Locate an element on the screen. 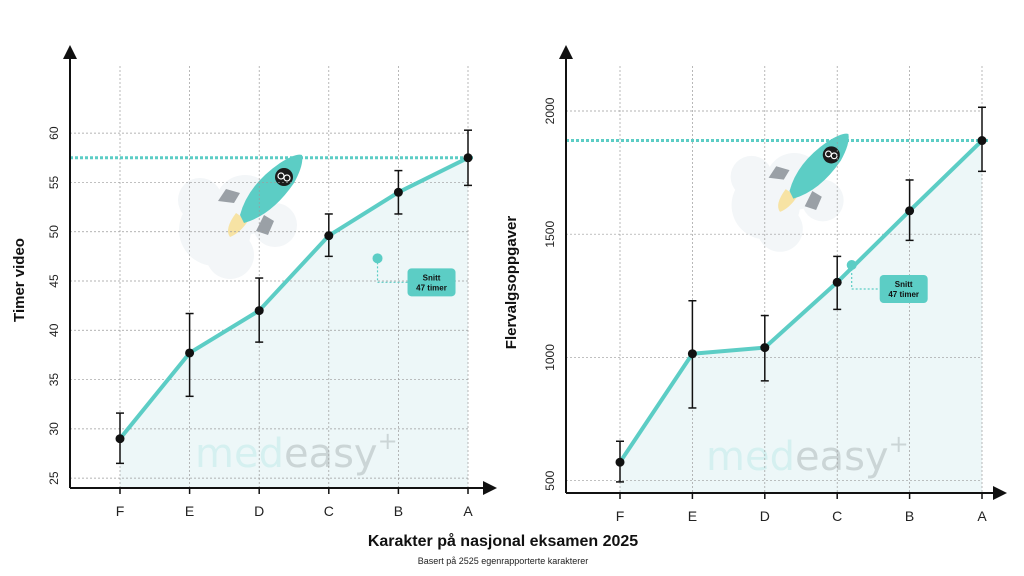  y-tick-label: 35 is located at coordinates (54, 380).